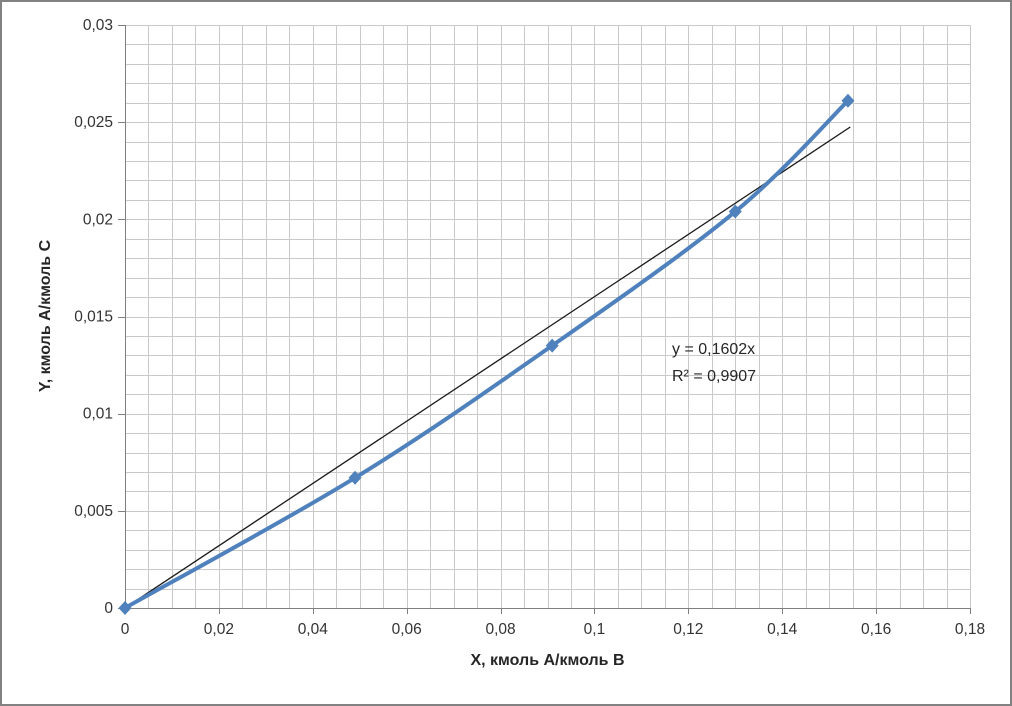 This screenshot has width=1012, height=706. What do you see at coordinates (108, 608) in the screenshot?
I see `y-tick-label: 0` at bounding box center [108, 608].